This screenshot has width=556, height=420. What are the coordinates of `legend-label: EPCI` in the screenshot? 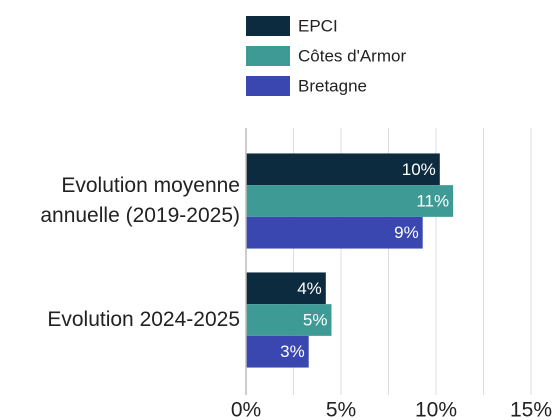 It's located at (318, 25).